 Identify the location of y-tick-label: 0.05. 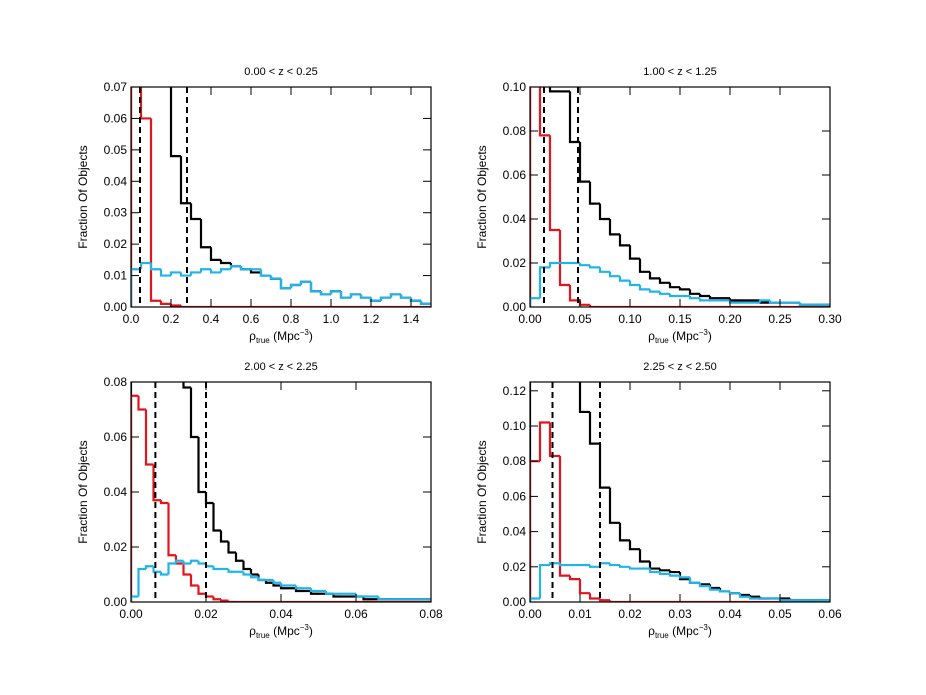
(116, 150).